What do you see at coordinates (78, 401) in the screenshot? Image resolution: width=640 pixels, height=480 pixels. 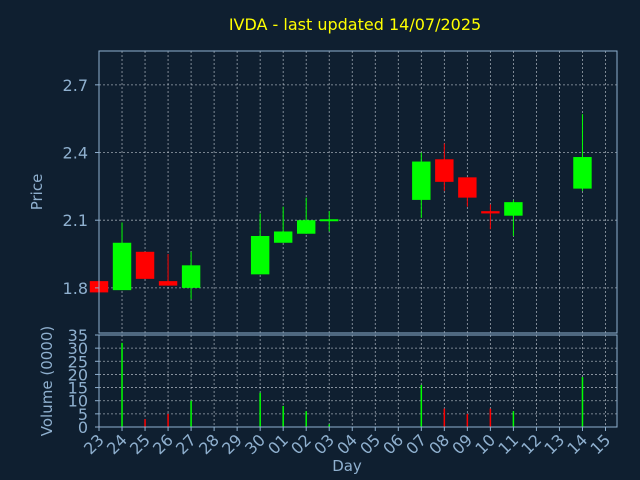 I see `volume-tick-label: 10` at bounding box center [78, 401].